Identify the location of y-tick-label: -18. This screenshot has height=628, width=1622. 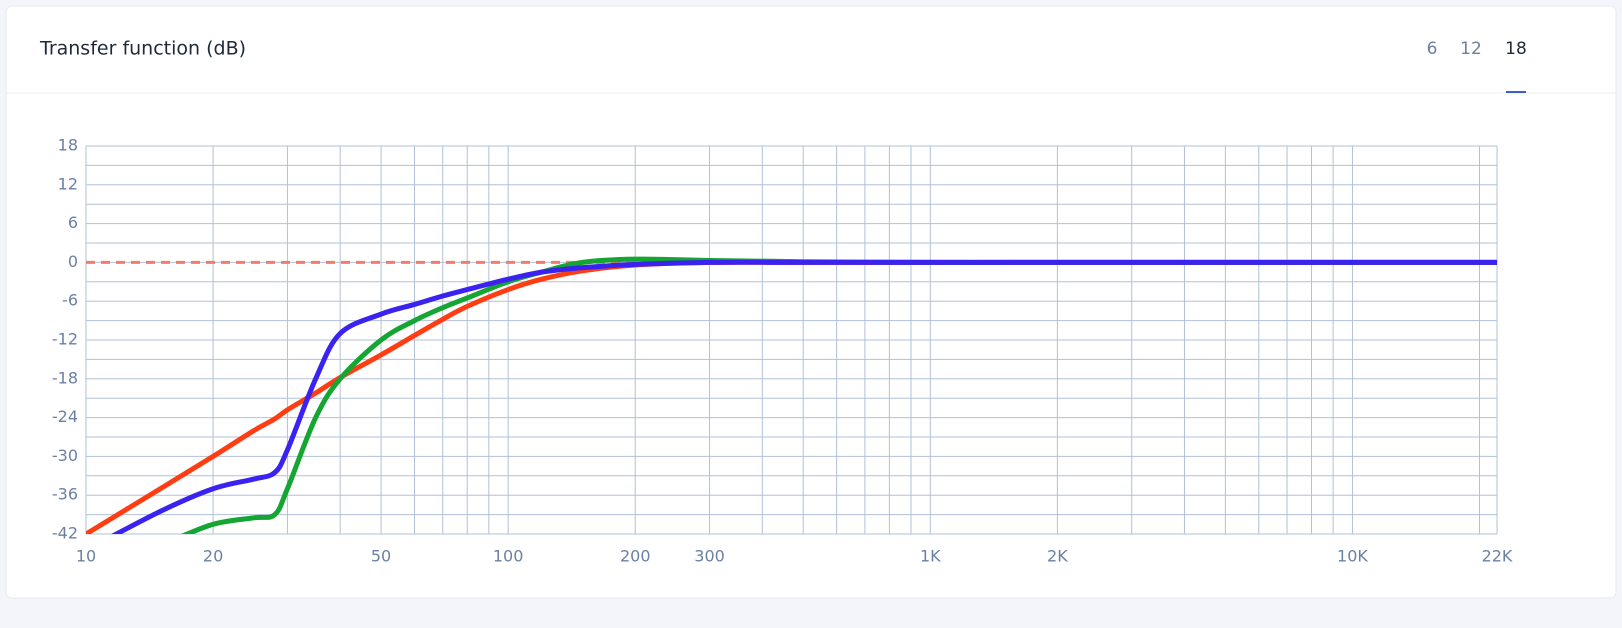
(65, 377).